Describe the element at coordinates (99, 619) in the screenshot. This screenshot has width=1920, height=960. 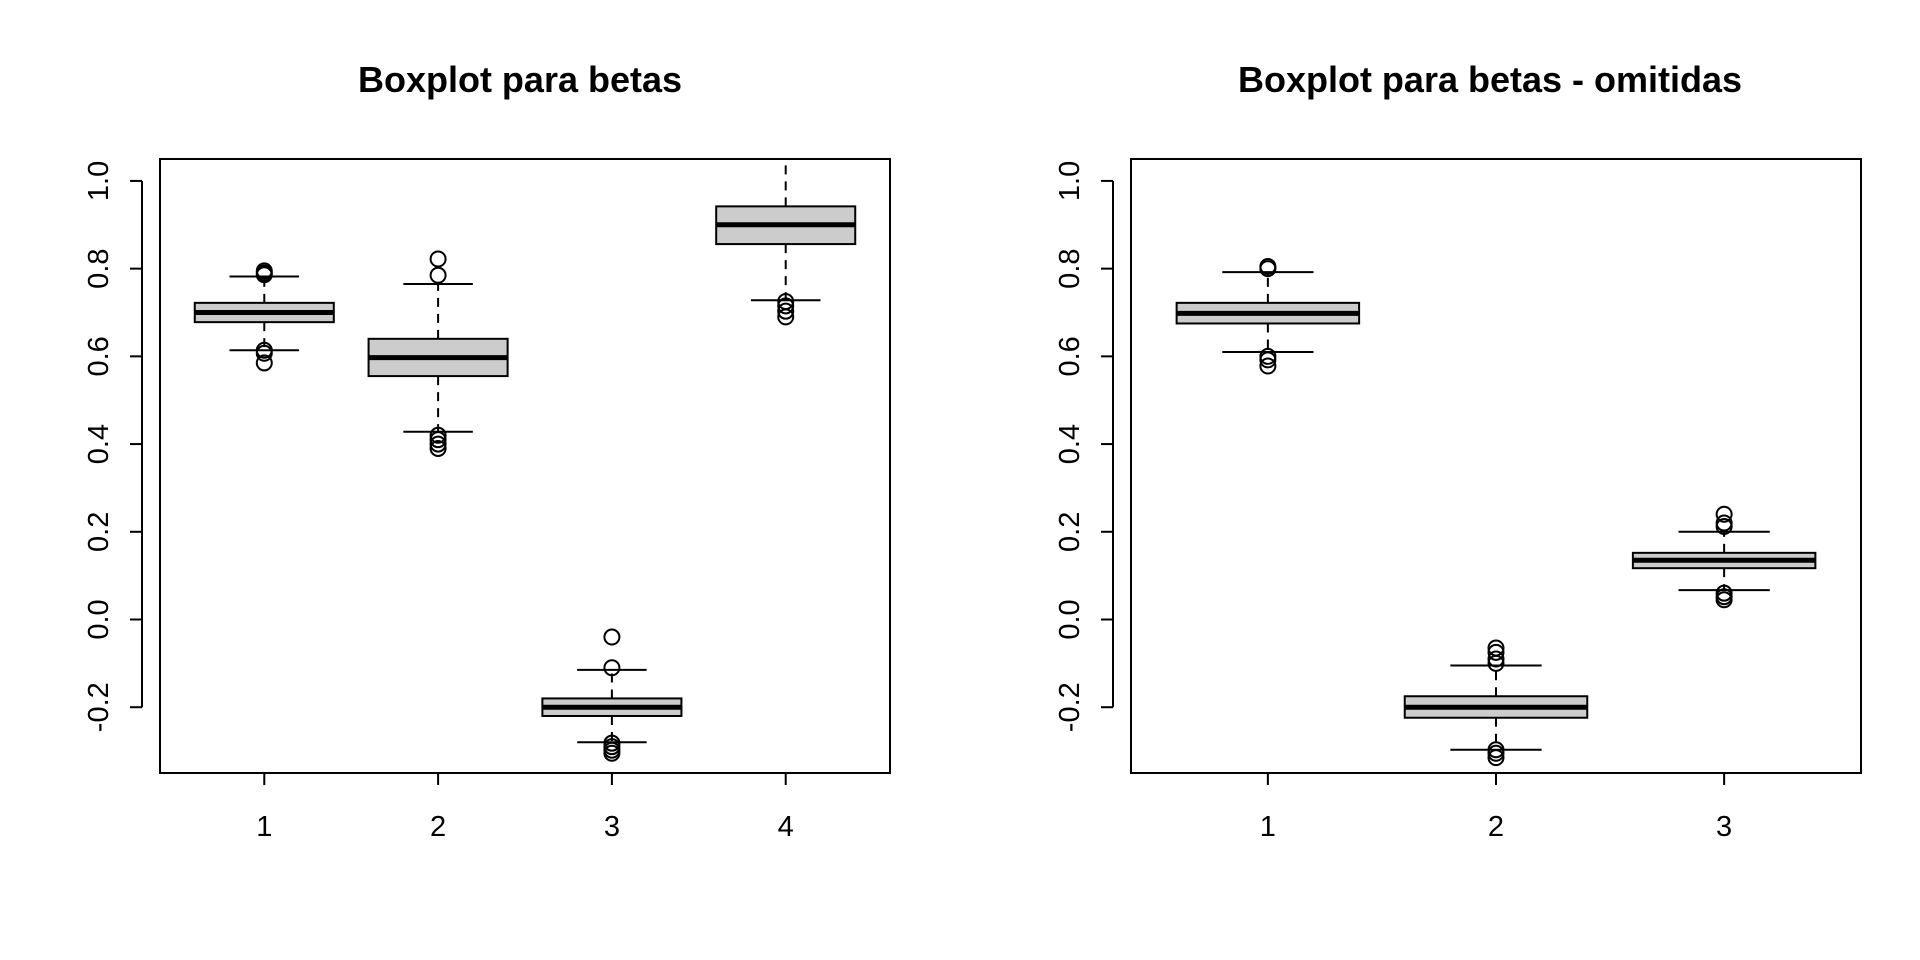
I see `left-y-tick-label: 0.0` at that location.